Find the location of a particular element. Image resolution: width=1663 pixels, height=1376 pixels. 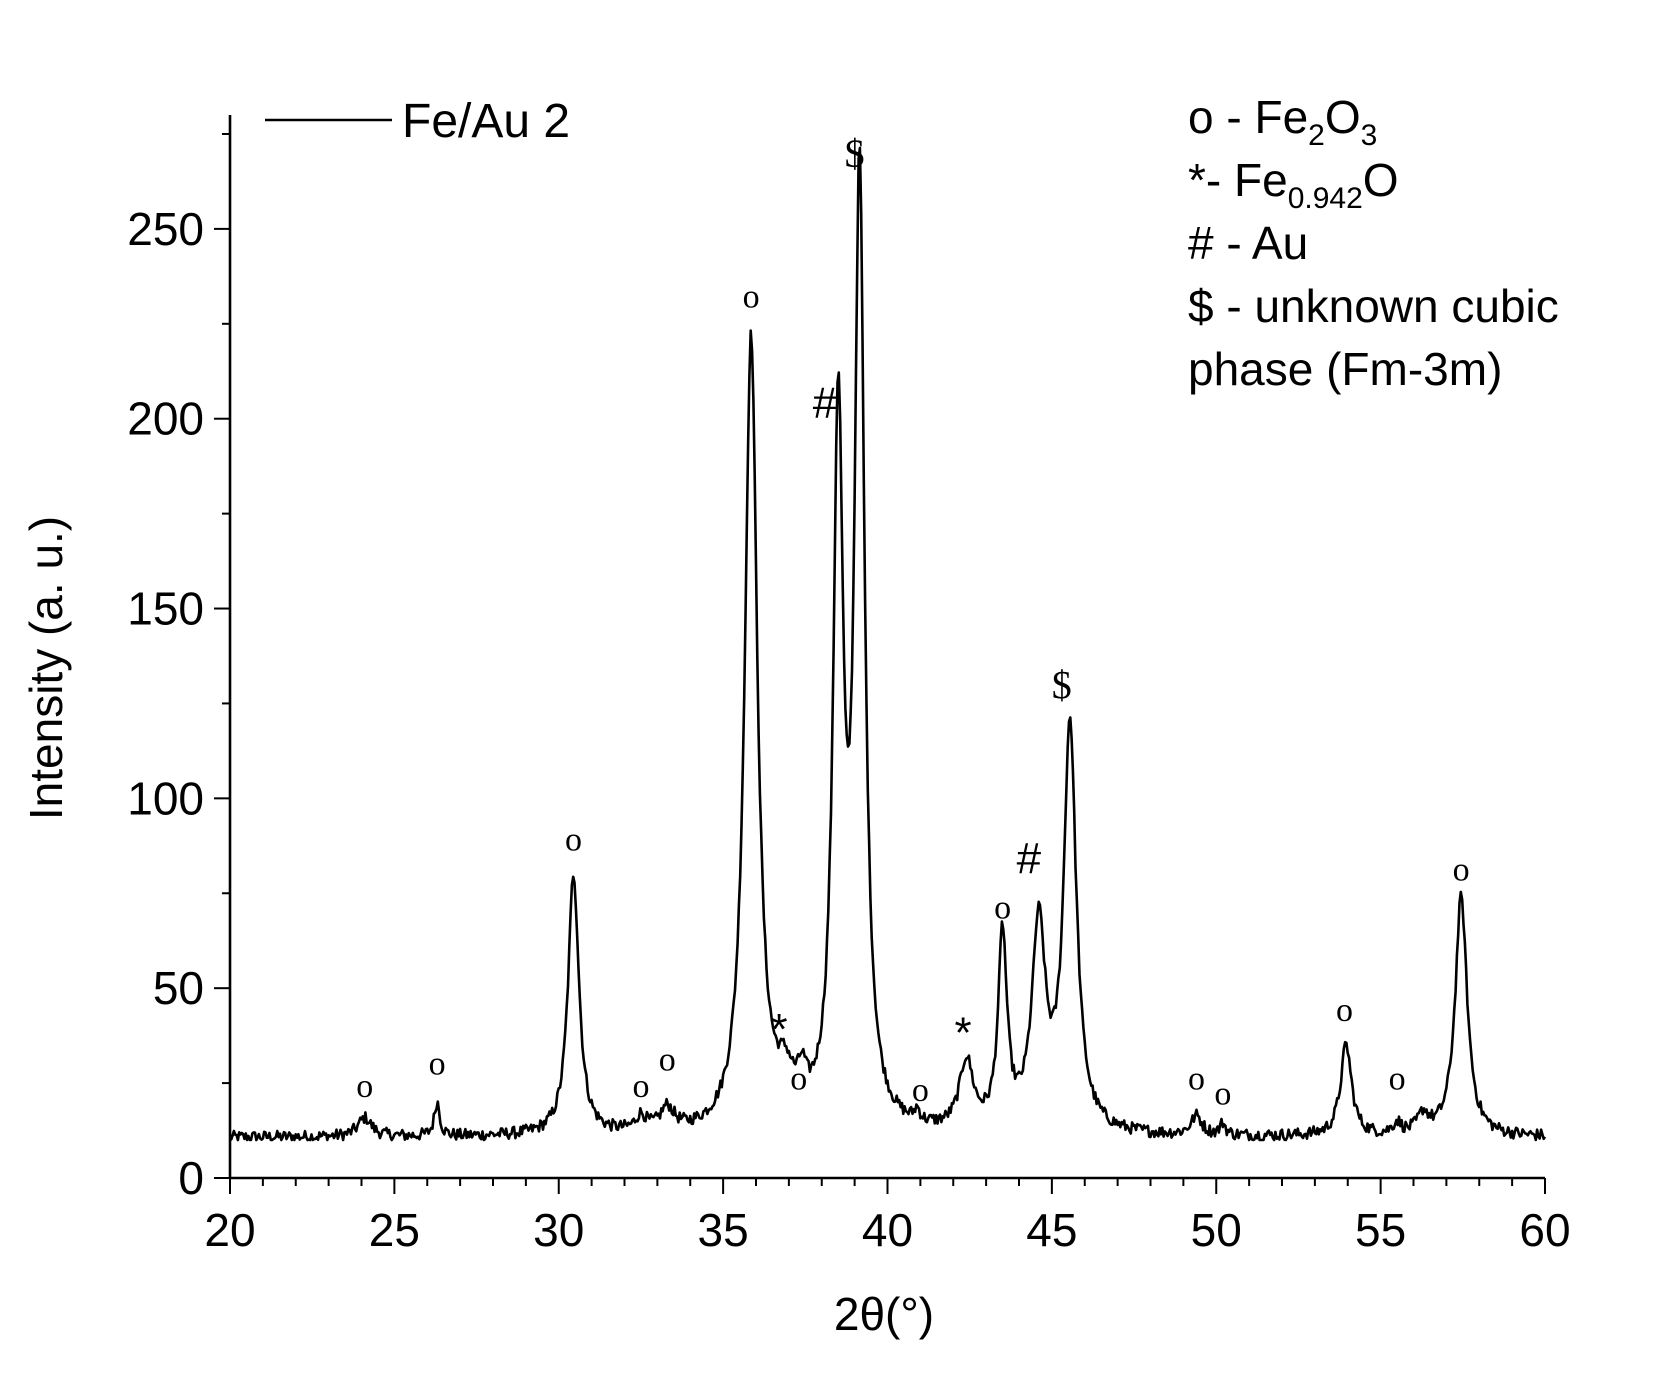

phase-legend-entry: o - Fe2O3 is located at coordinates (1282, 121).